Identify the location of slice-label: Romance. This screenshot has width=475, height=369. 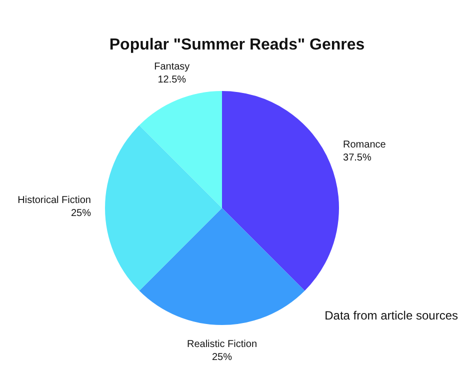
(364, 145).